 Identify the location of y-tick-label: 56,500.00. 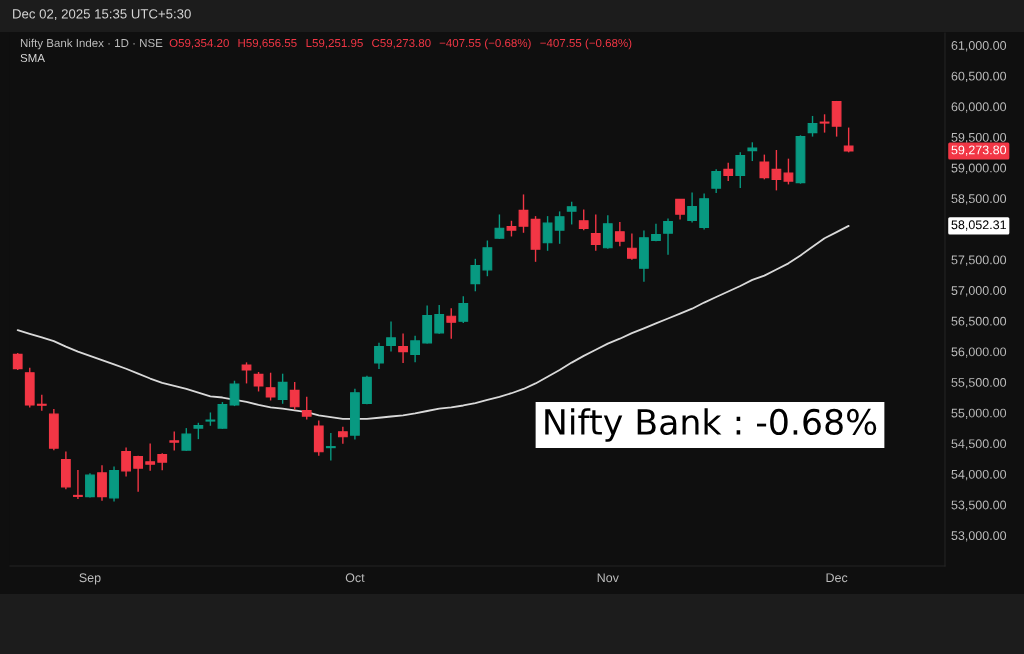
(979, 322).